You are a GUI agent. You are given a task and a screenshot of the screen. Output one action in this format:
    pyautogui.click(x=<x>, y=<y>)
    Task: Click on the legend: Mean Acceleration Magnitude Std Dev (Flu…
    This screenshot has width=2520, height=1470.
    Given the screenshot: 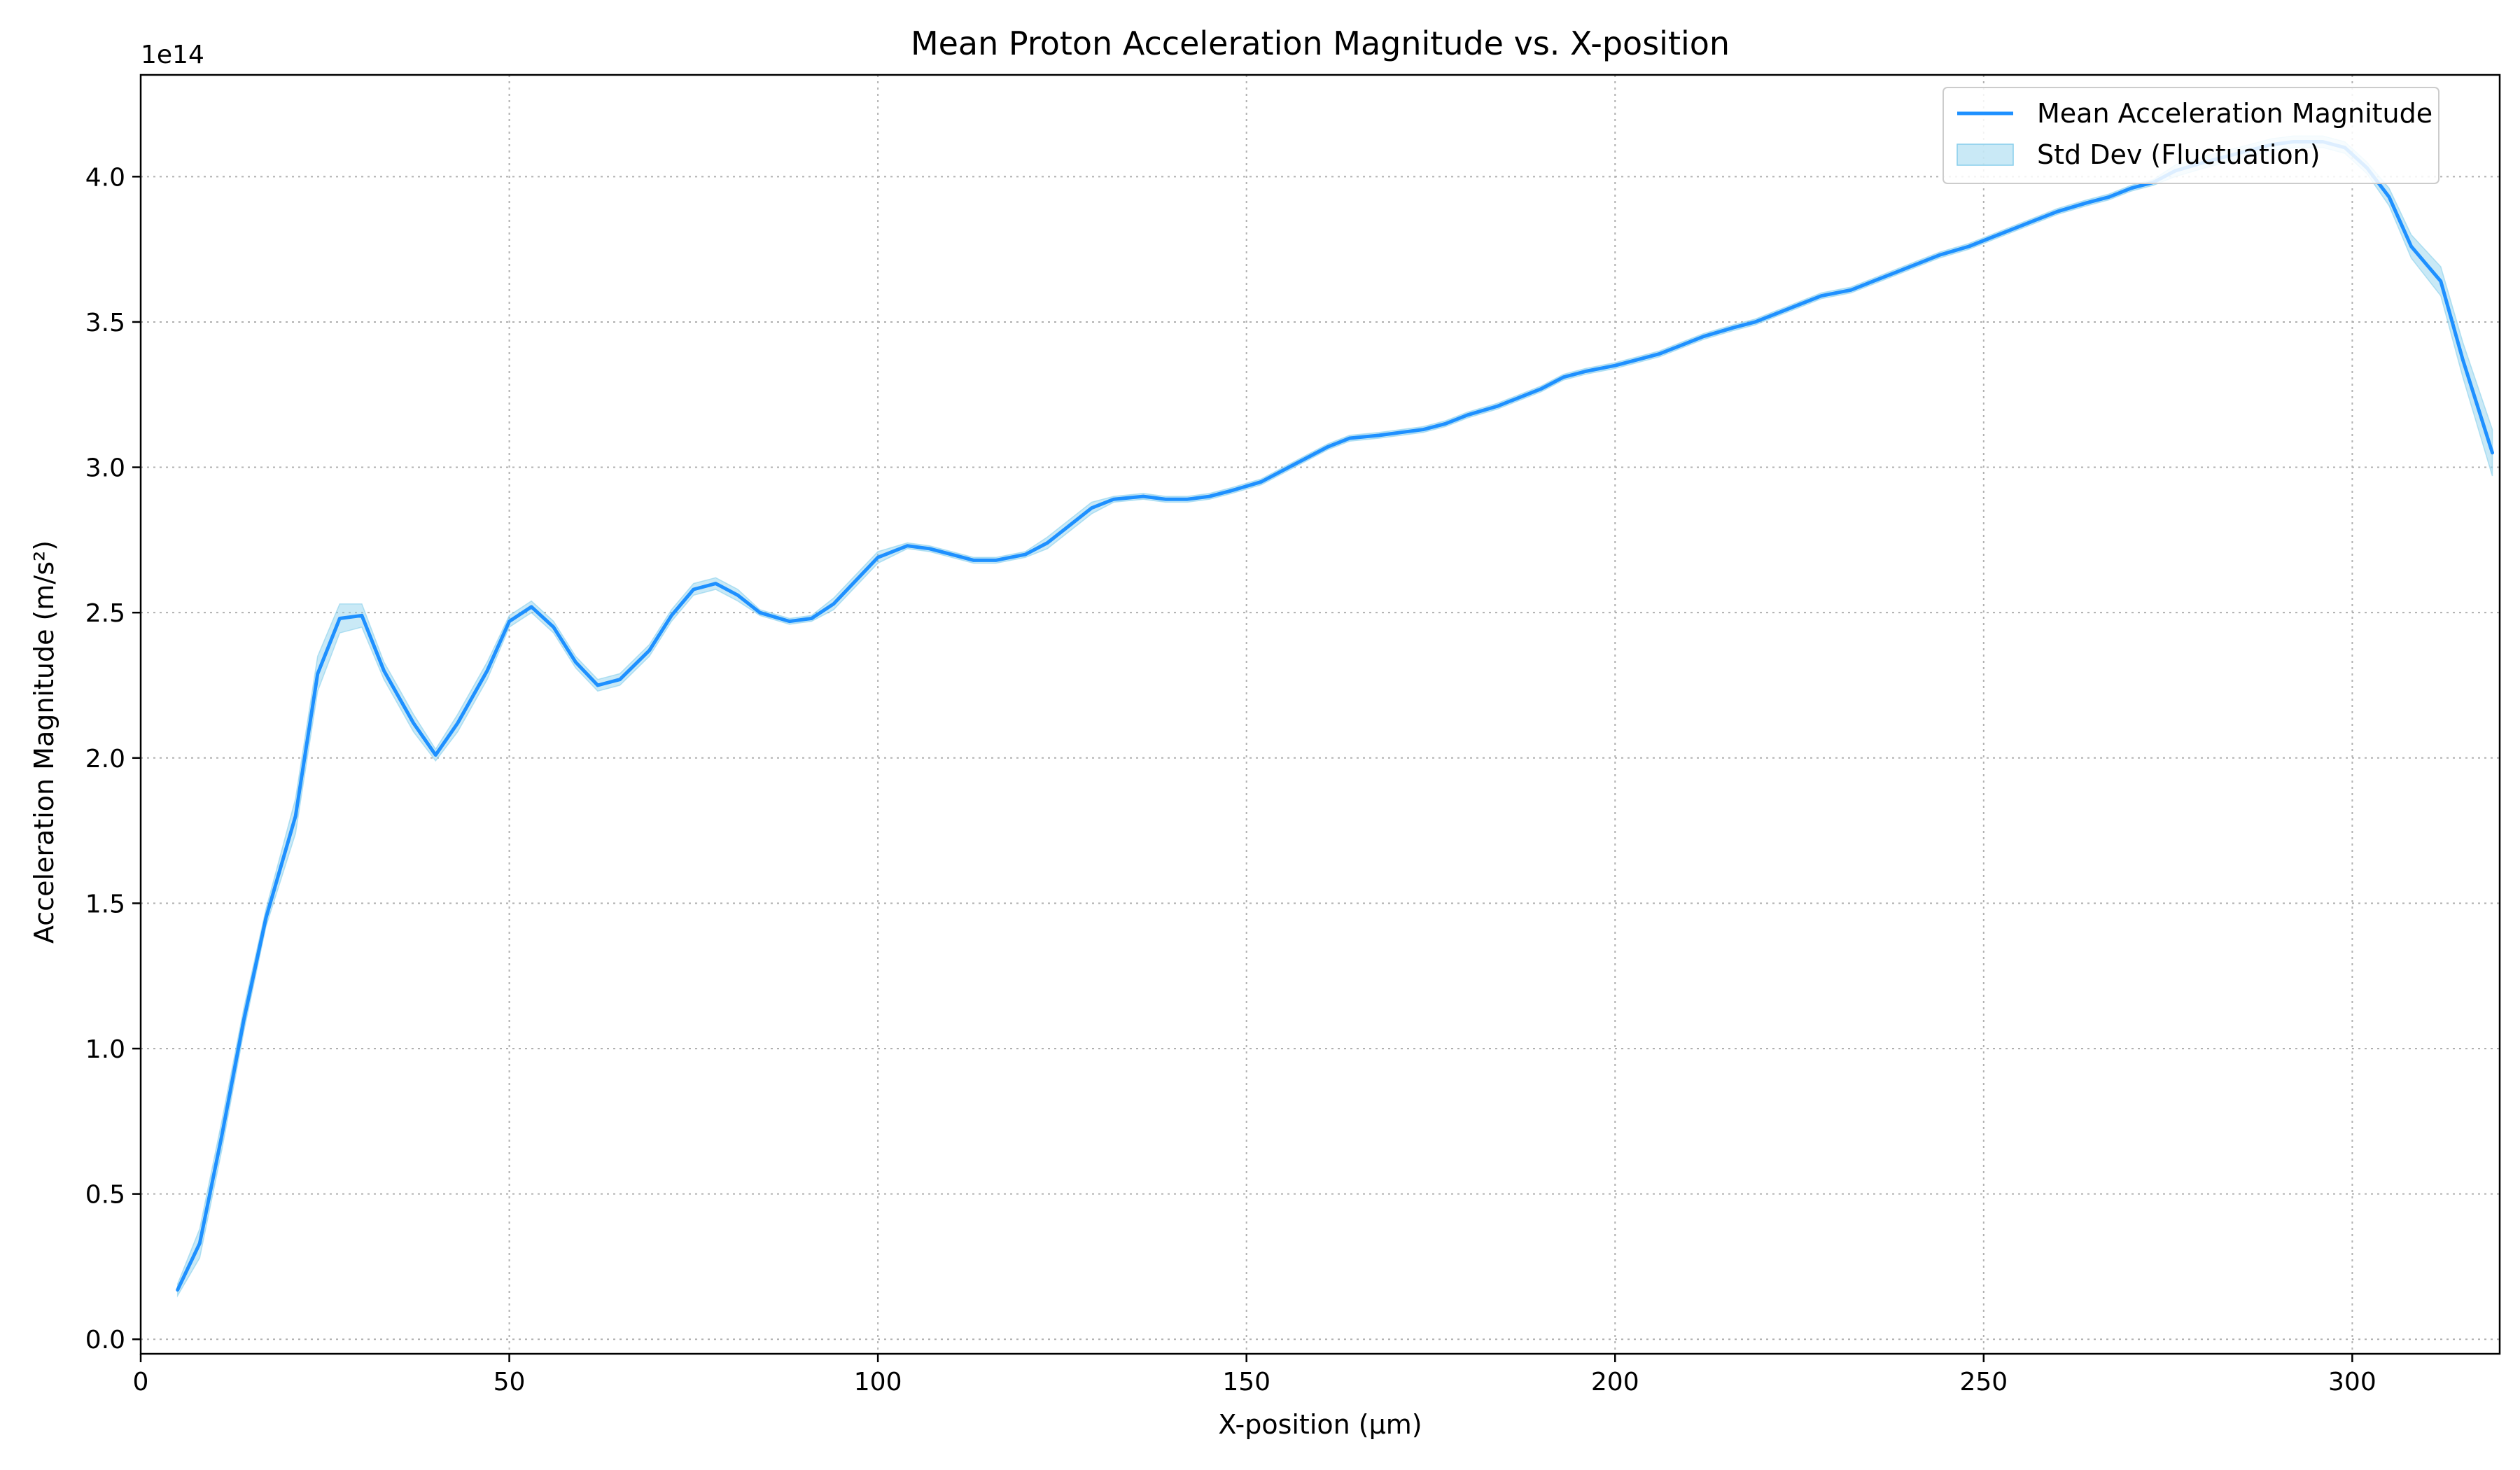 What is the action you would take?
    pyautogui.click(x=2191, y=135)
    